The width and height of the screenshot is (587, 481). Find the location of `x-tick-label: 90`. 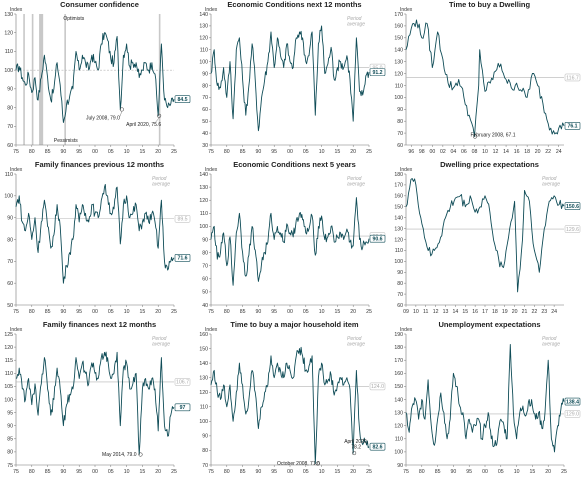

x-tick-label: 90 is located at coordinates (259, 152).